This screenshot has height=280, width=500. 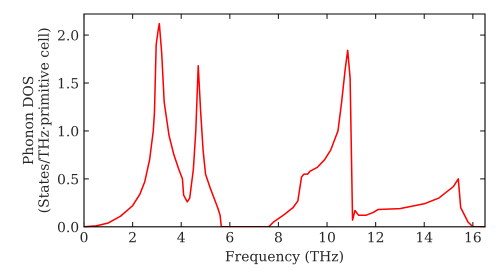 I want to click on x-tick-label: 0, so click(x=84, y=237).